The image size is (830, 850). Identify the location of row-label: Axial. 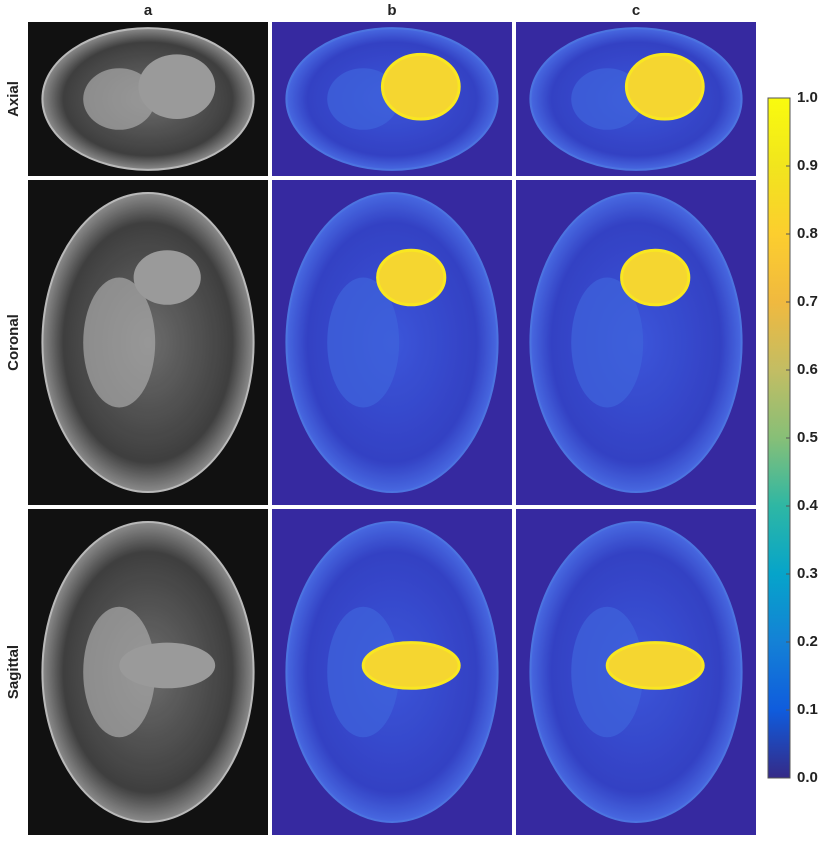
(13, 99).